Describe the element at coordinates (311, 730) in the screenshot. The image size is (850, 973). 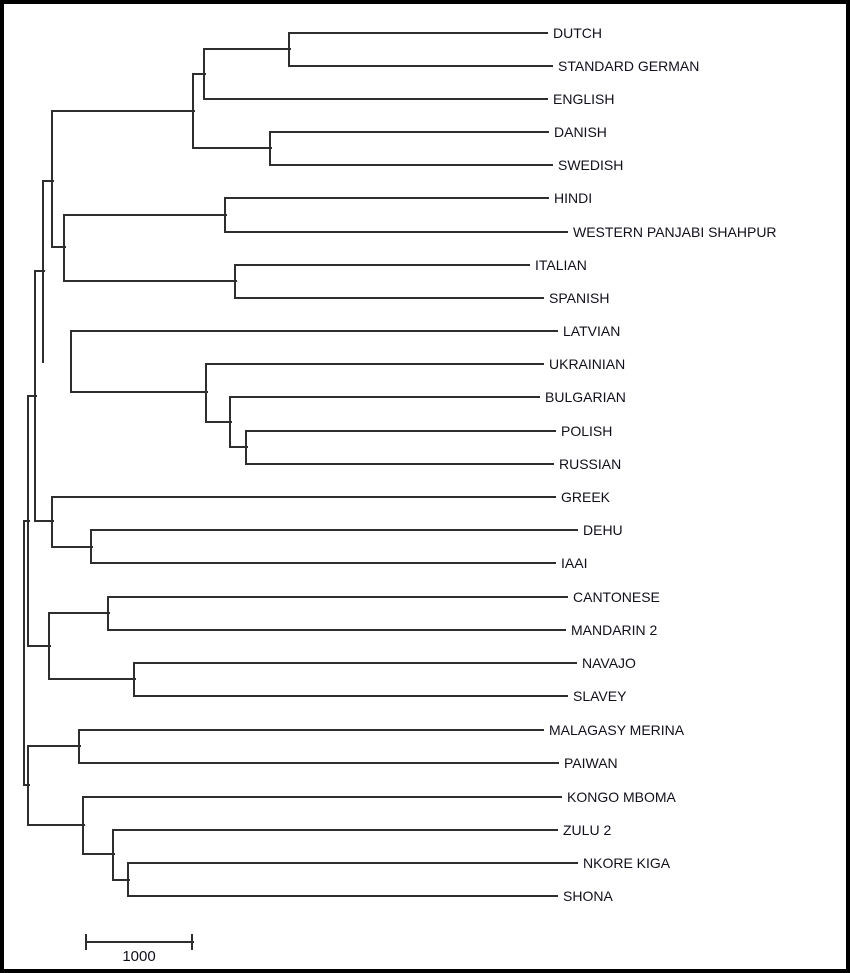
I see `leaf-branch-malagasy-merina` at that location.